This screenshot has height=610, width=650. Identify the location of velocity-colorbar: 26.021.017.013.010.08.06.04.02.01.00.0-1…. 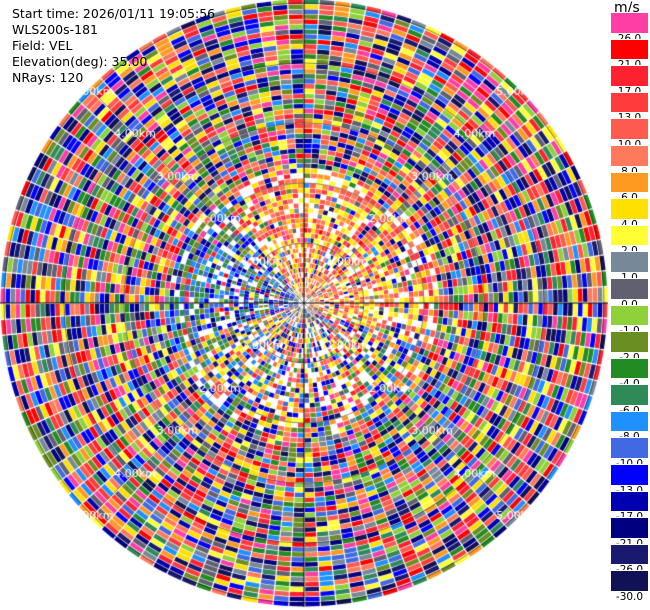
(629, 307).